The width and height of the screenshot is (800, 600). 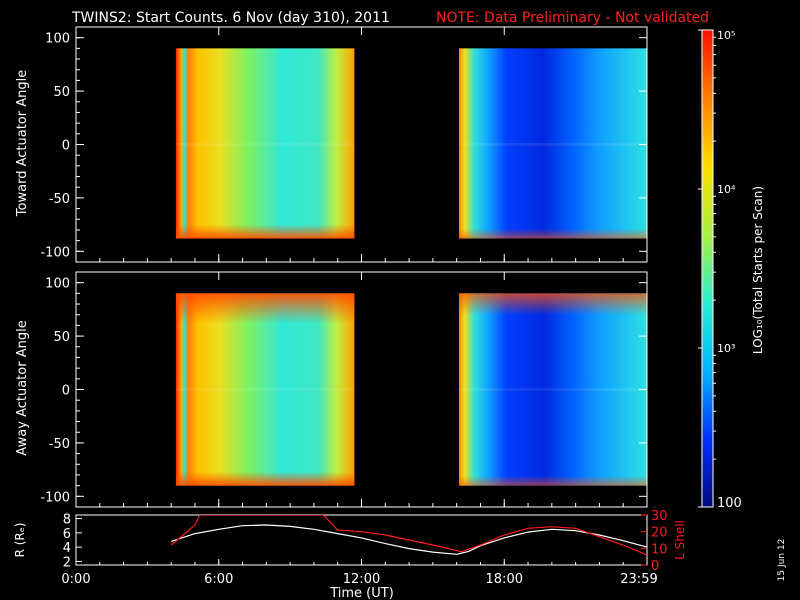 What do you see at coordinates (59, 199) in the screenshot?
I see `top-ytick-label: -50` at bounding box center [59, 199].